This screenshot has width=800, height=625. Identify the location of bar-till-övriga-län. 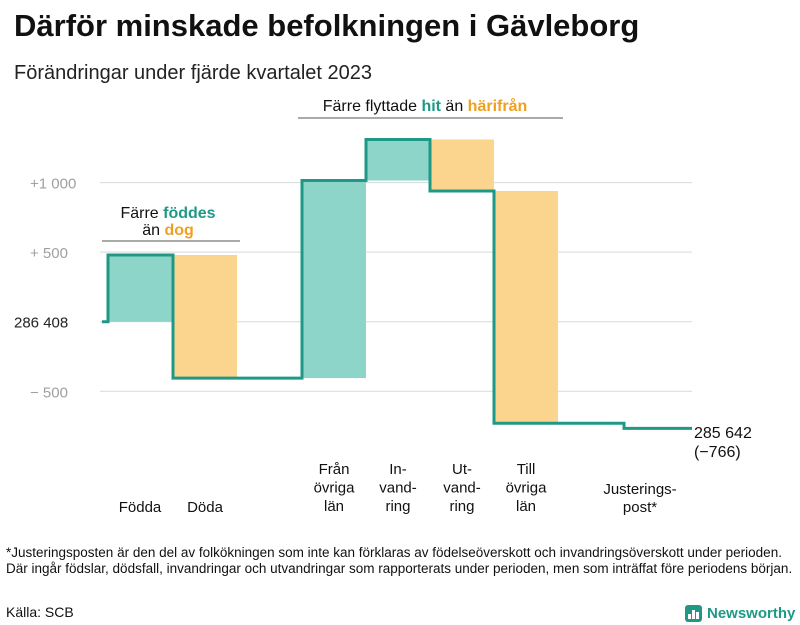
(526, 307).